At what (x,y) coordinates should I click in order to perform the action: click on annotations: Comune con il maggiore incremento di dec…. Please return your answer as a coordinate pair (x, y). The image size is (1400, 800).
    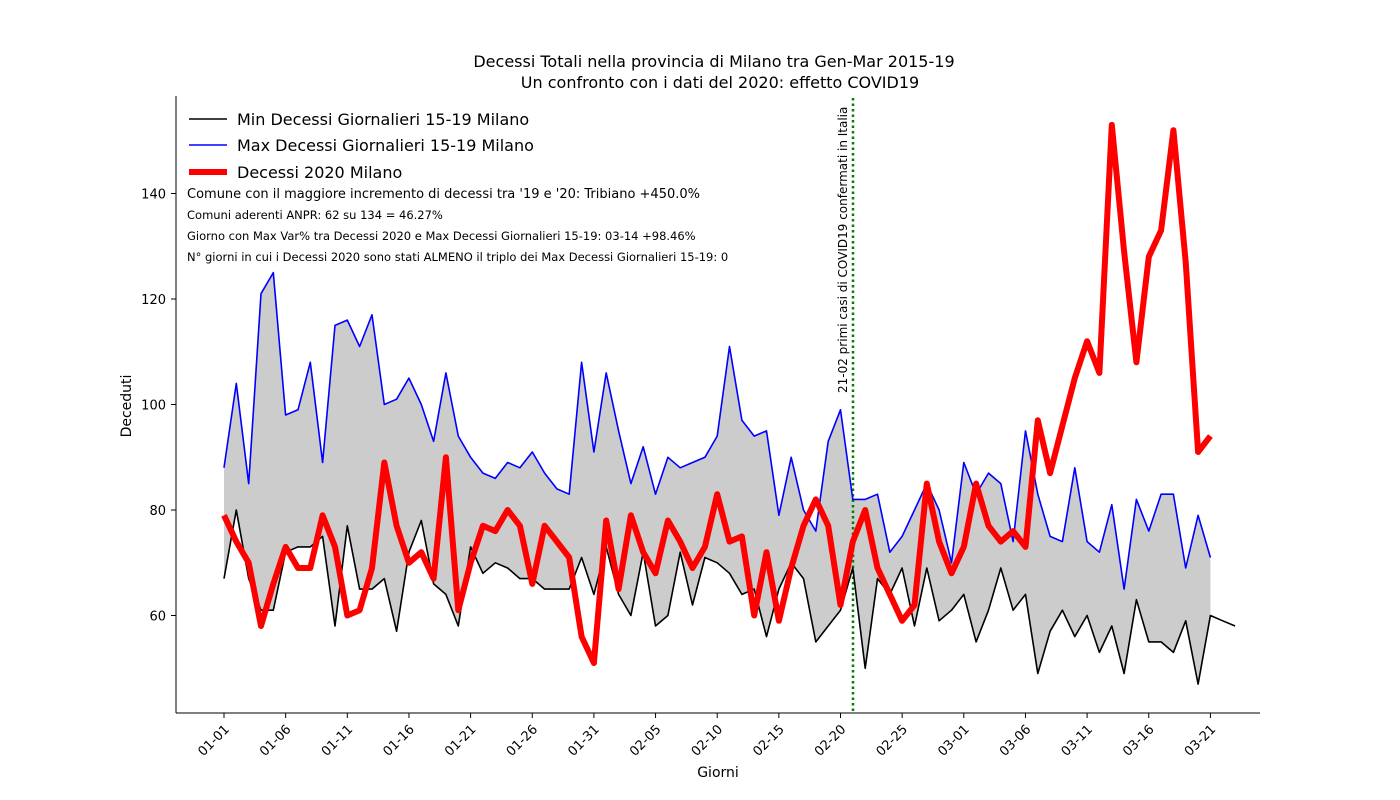
    Looking at the image, I should click on (457, 225).